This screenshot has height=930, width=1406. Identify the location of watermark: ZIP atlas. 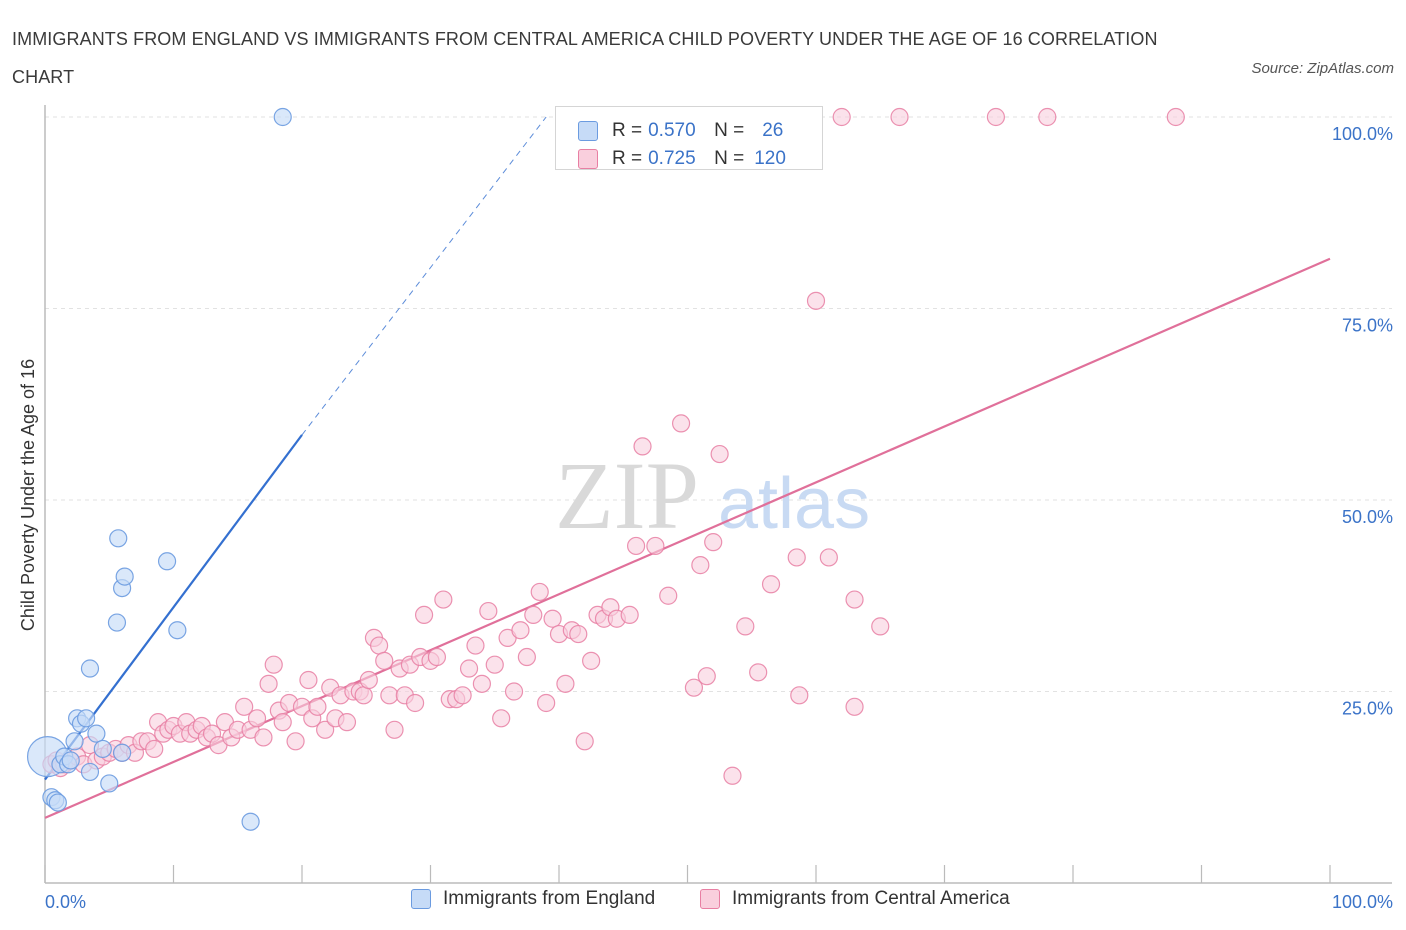
(712, 495).